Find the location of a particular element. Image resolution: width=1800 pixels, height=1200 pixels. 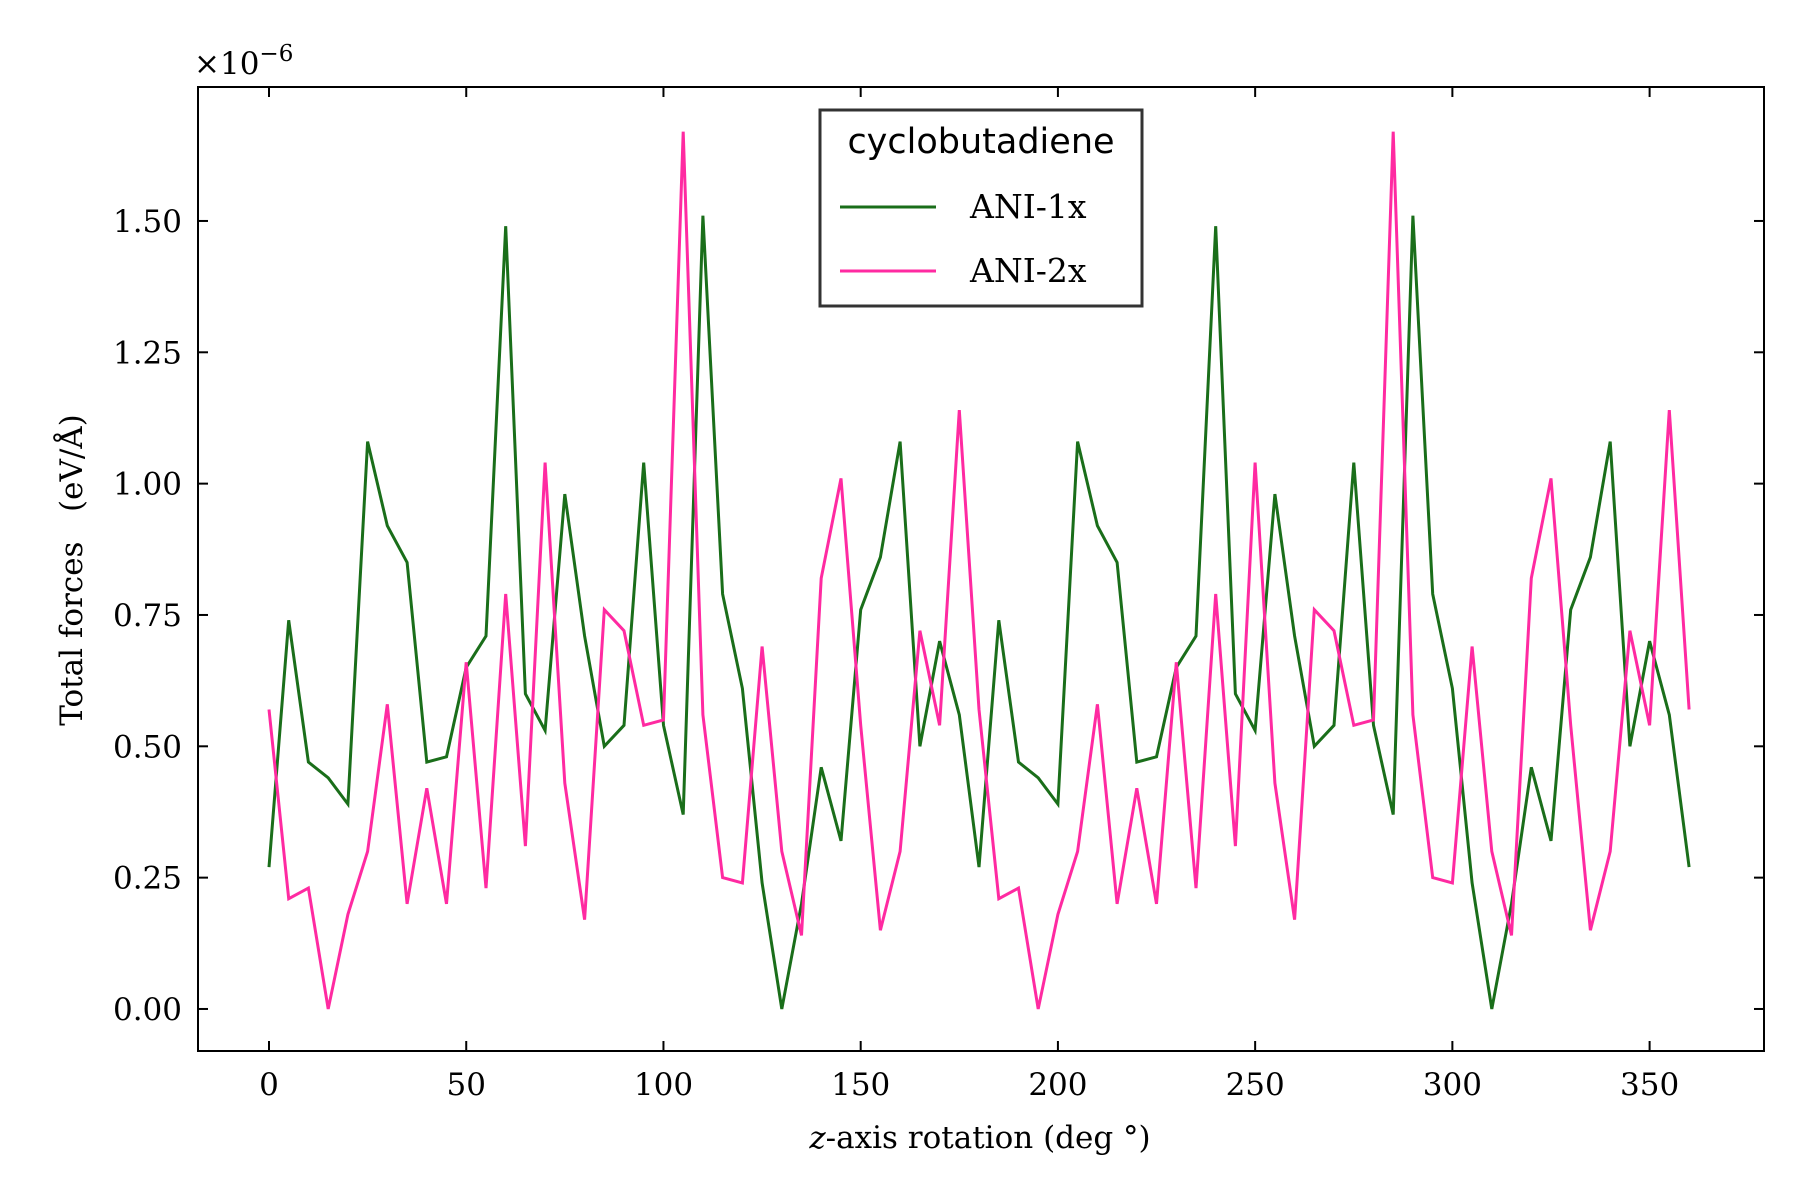

y-tick-label: 0.75 is located at coordinates (147, 616).